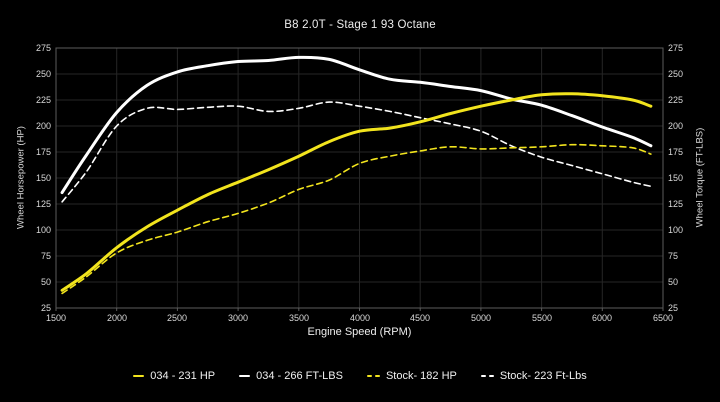  I want to click on x-tick-label: 3000, so click(238, 318).